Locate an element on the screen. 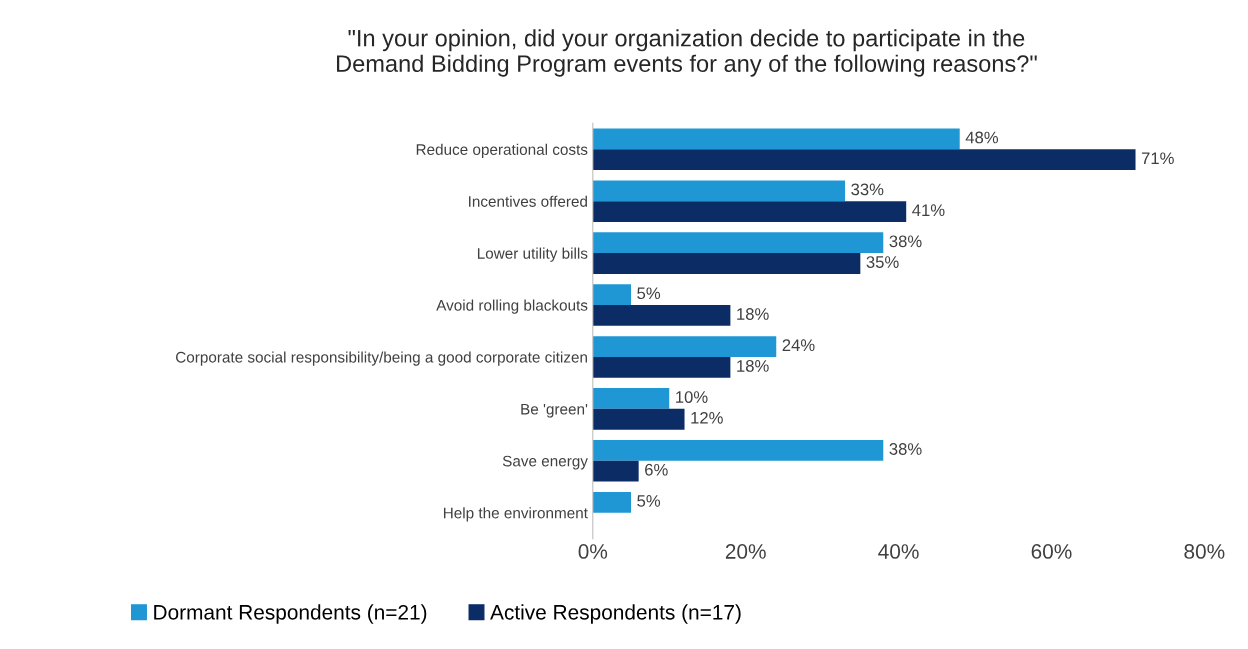 This screenshot has height=649, width=1248. data-label: 33% is located at coordinates (867, 189).